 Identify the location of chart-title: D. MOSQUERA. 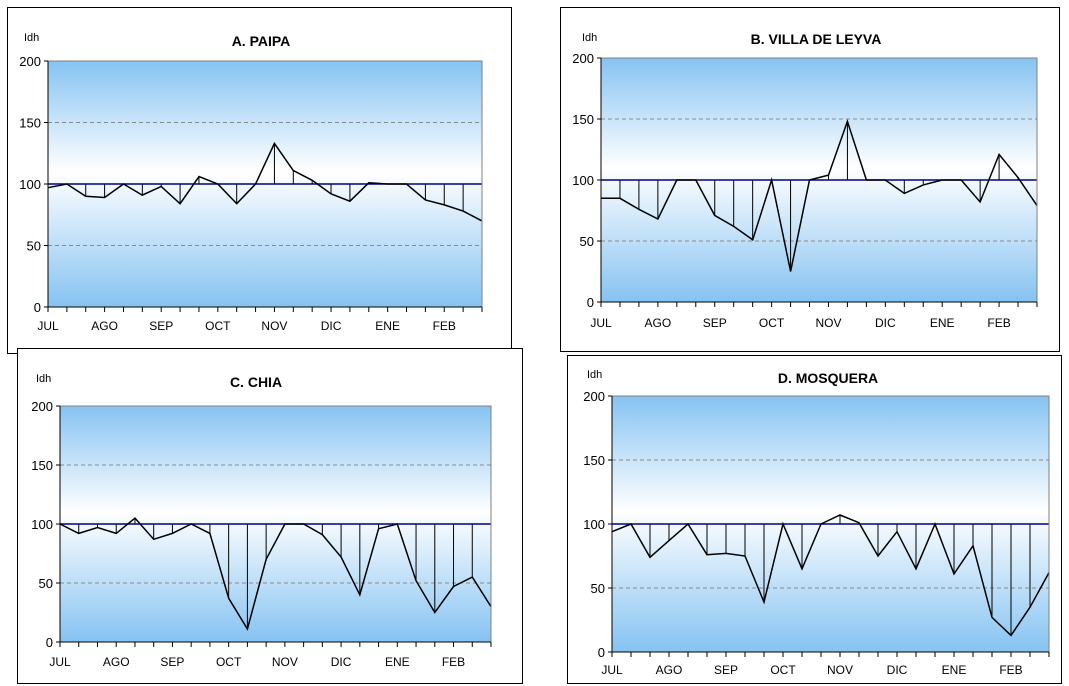
(828, 378).